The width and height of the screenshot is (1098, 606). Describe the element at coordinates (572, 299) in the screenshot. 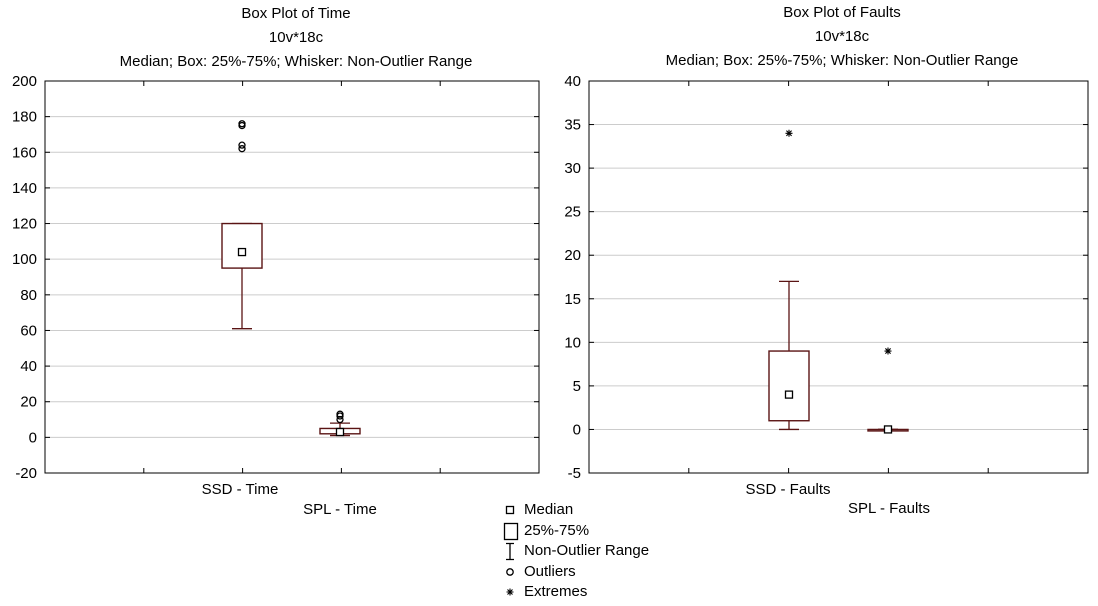

I see `y-tick-label: 15` at that location.